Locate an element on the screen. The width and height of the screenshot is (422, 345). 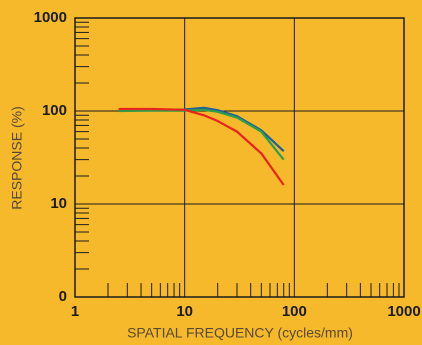
y-axis-label: RESPONSE (%) is located at coordinates (17, 157).